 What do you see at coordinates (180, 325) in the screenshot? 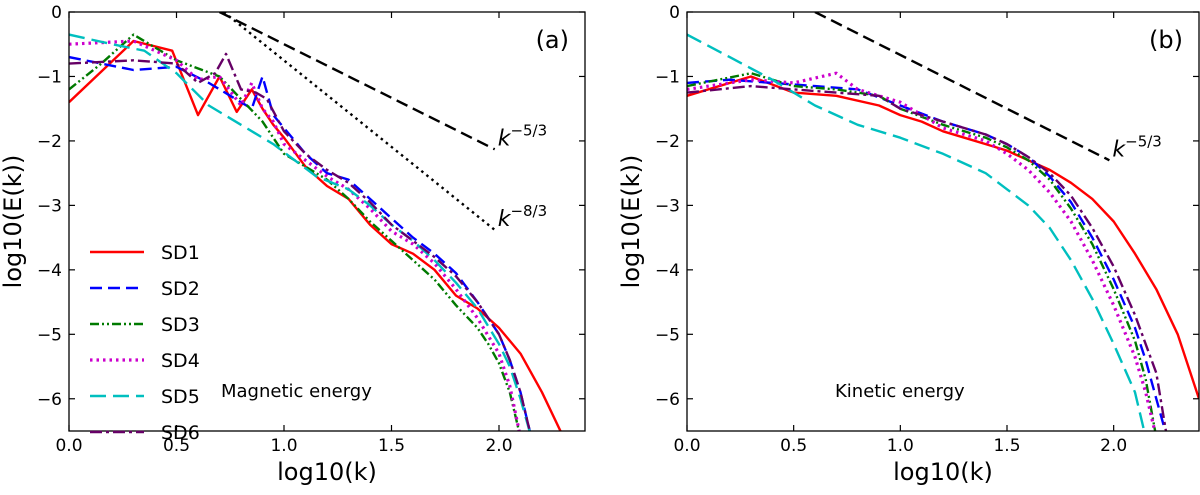
I see `legend-label-sd3: SD3` at bounding box center [180, 325].